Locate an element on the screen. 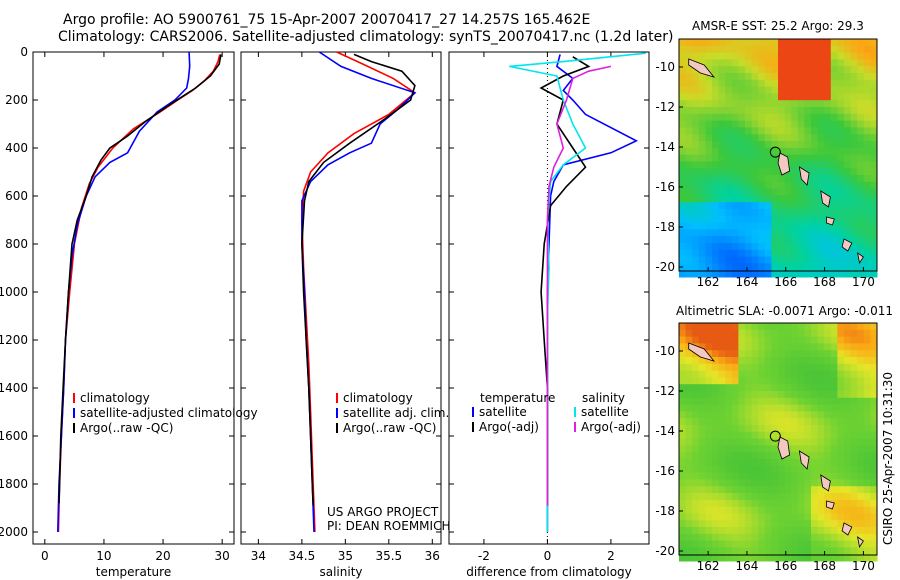 The height and width of the screenshot is (580, 900). y-tick-label: 1400 is located at coordinates (14, 388).